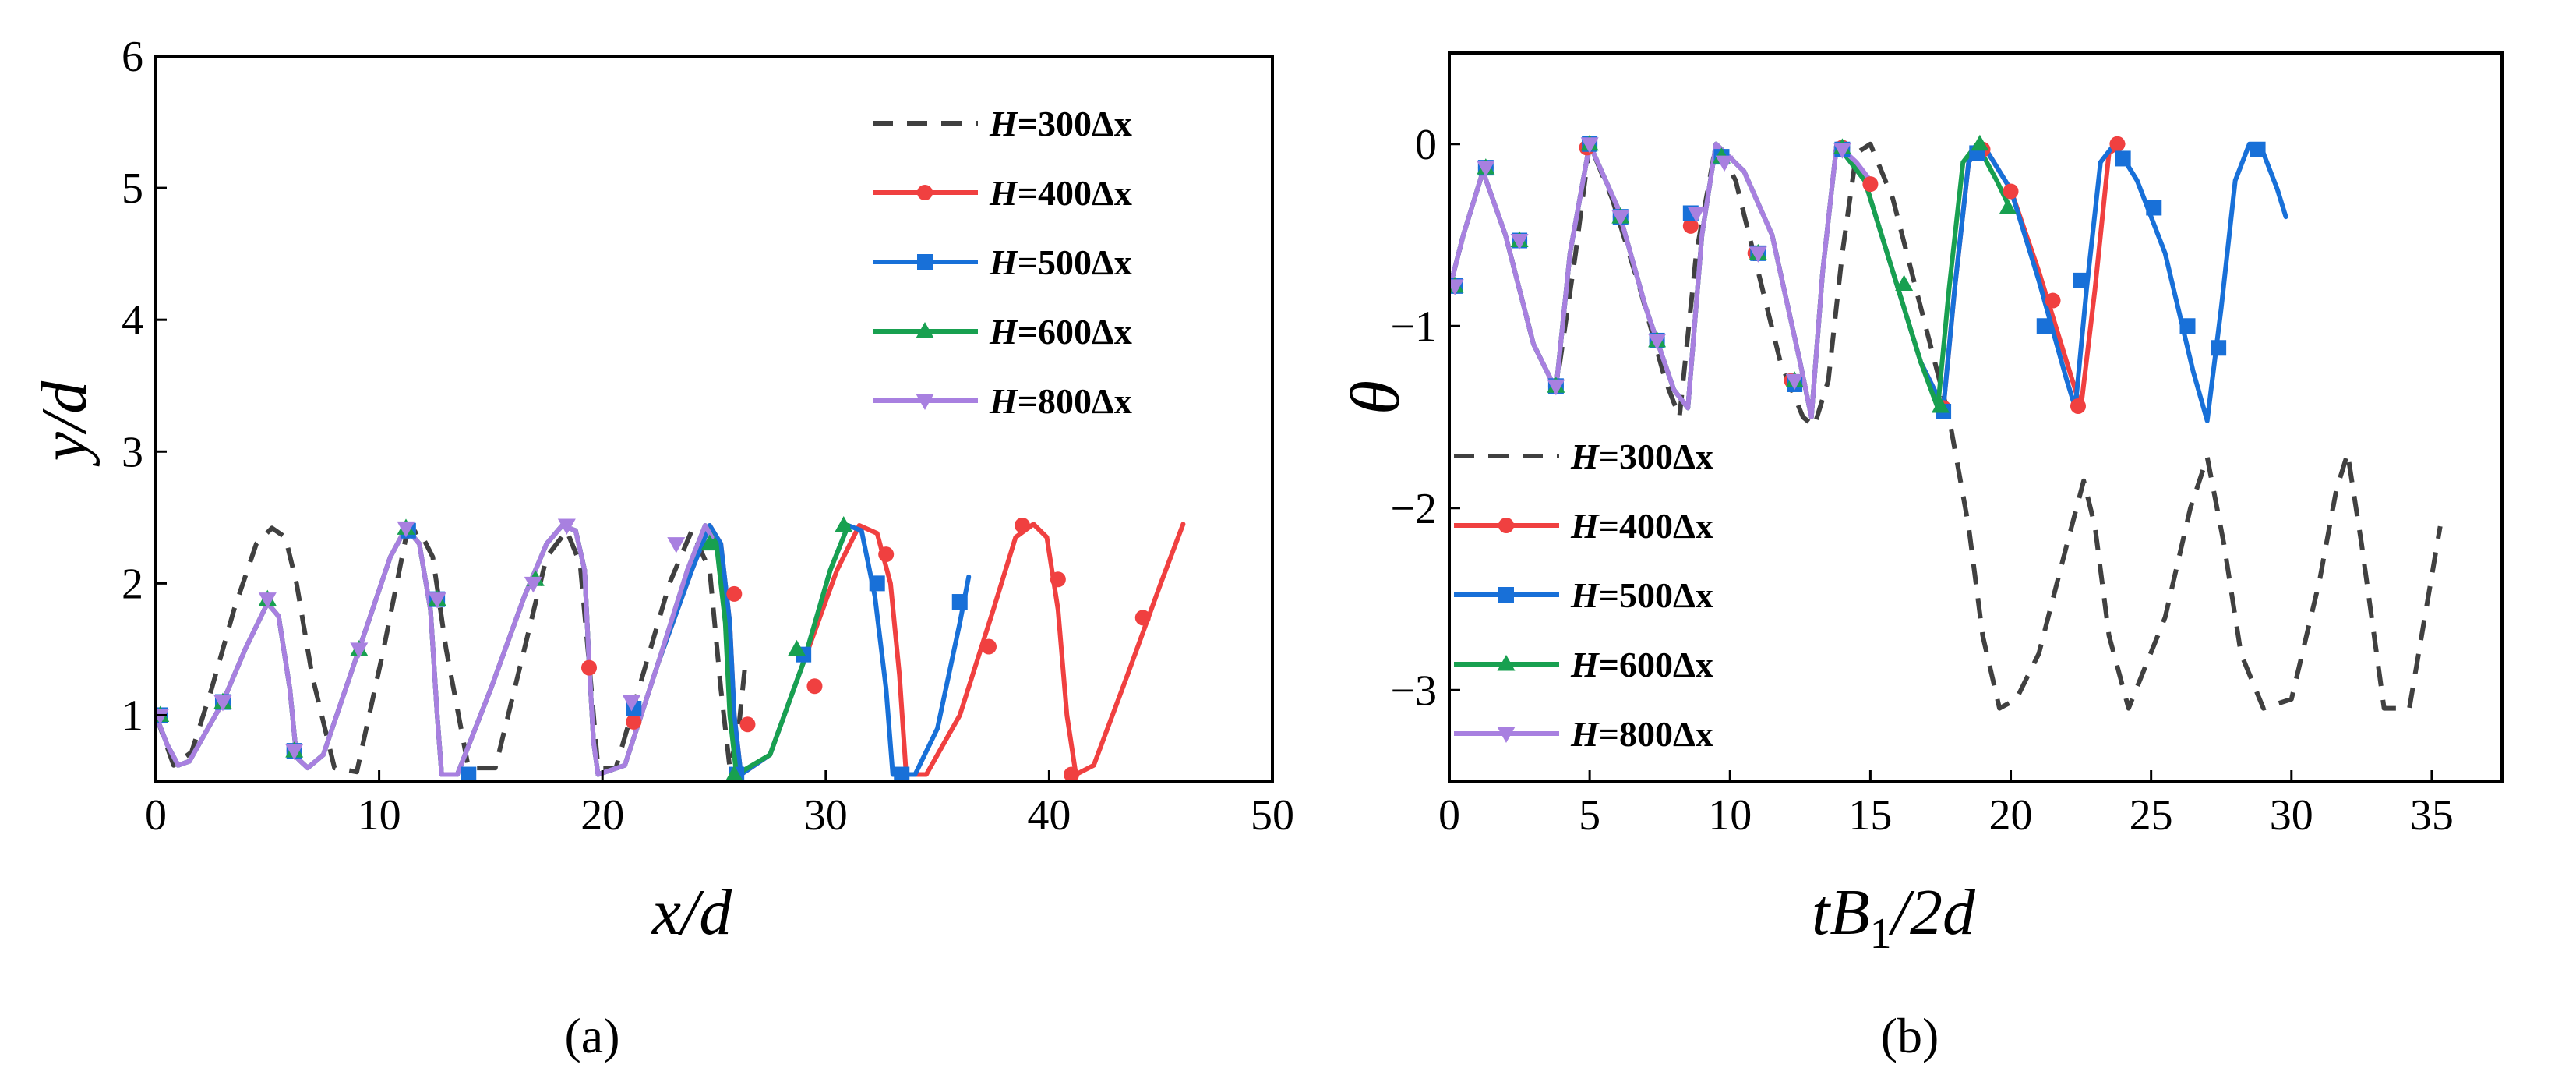  I want to click on legend-label-s500: H=500Δx, so click(1060, 262).